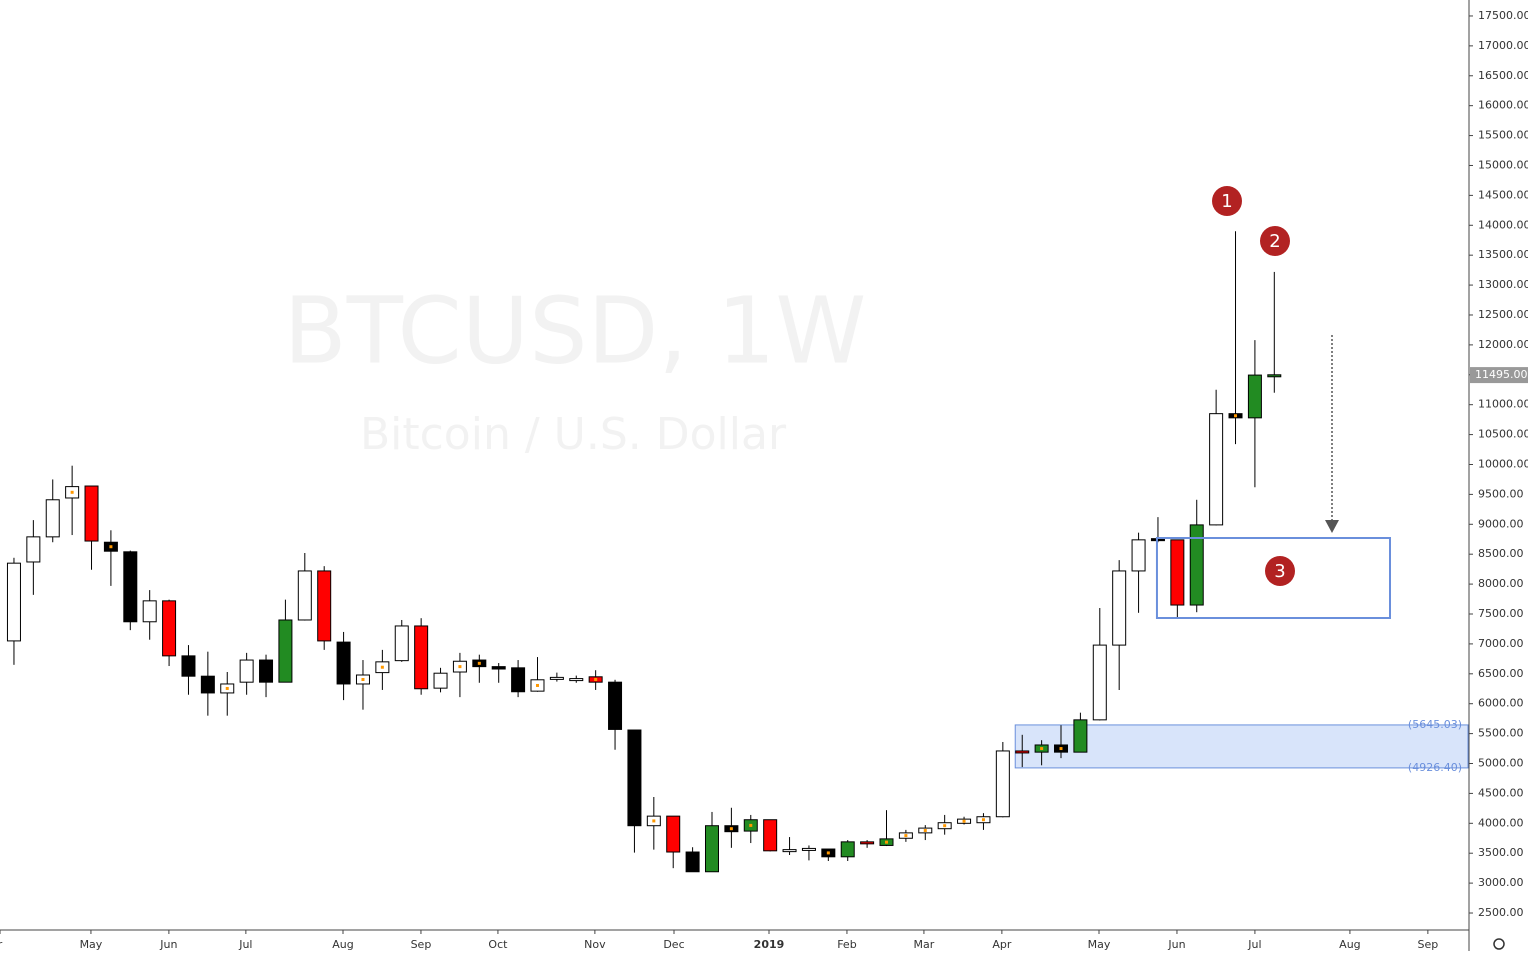  I want to click on x-tick-label: Apr, so click(1002, 944).